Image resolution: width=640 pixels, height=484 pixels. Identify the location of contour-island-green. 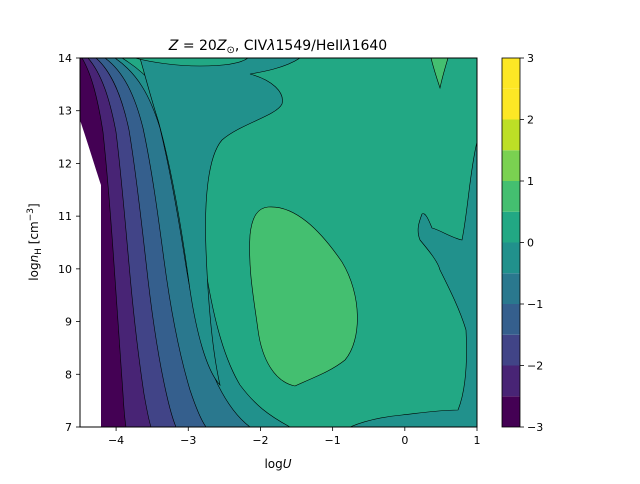
(303, 296).